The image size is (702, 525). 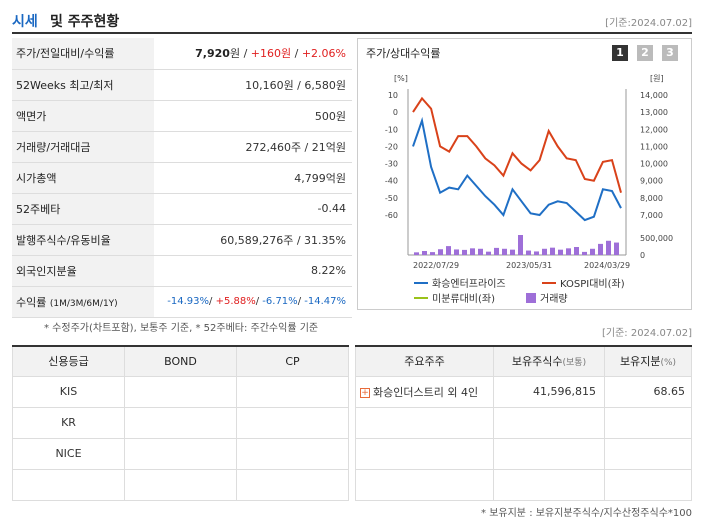 I want to click on legend-volume-swatch, so click(x=531, y=298).